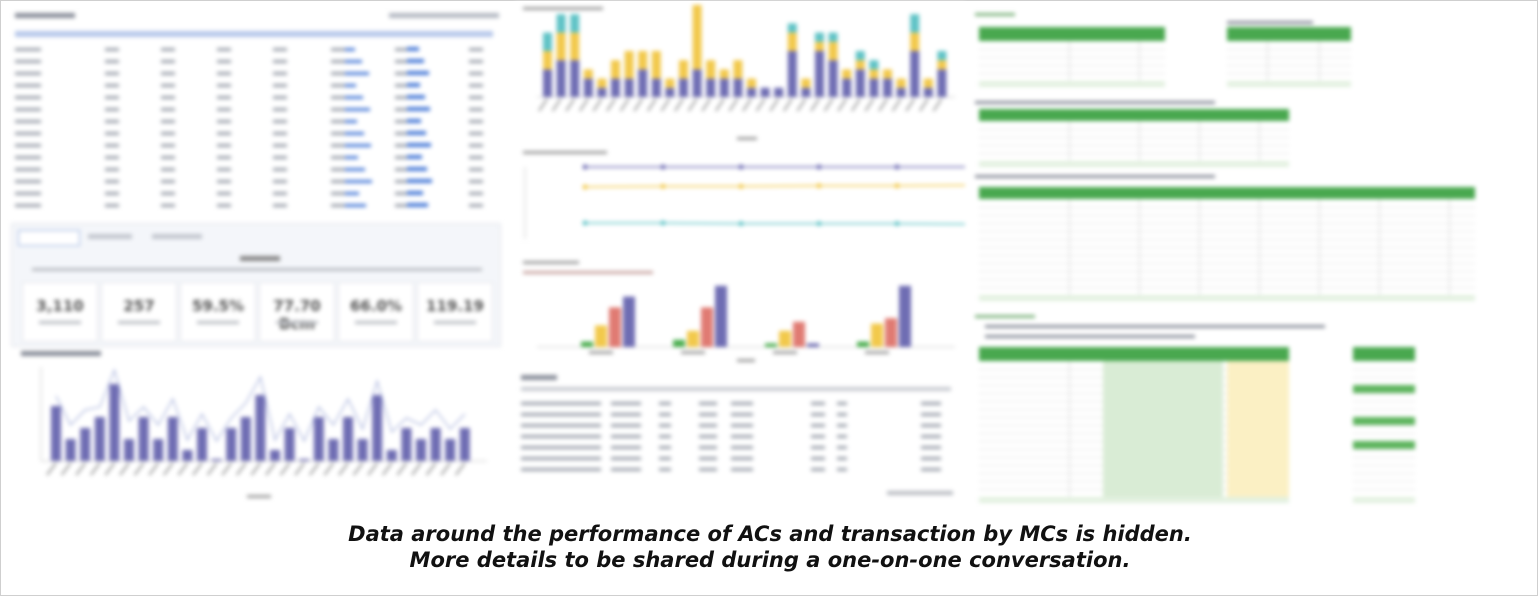 This screenshot has width=1538, height=596. Describe the element at coordinates (1384, 389) in the screenshot. I see `highlight-row` at that location.